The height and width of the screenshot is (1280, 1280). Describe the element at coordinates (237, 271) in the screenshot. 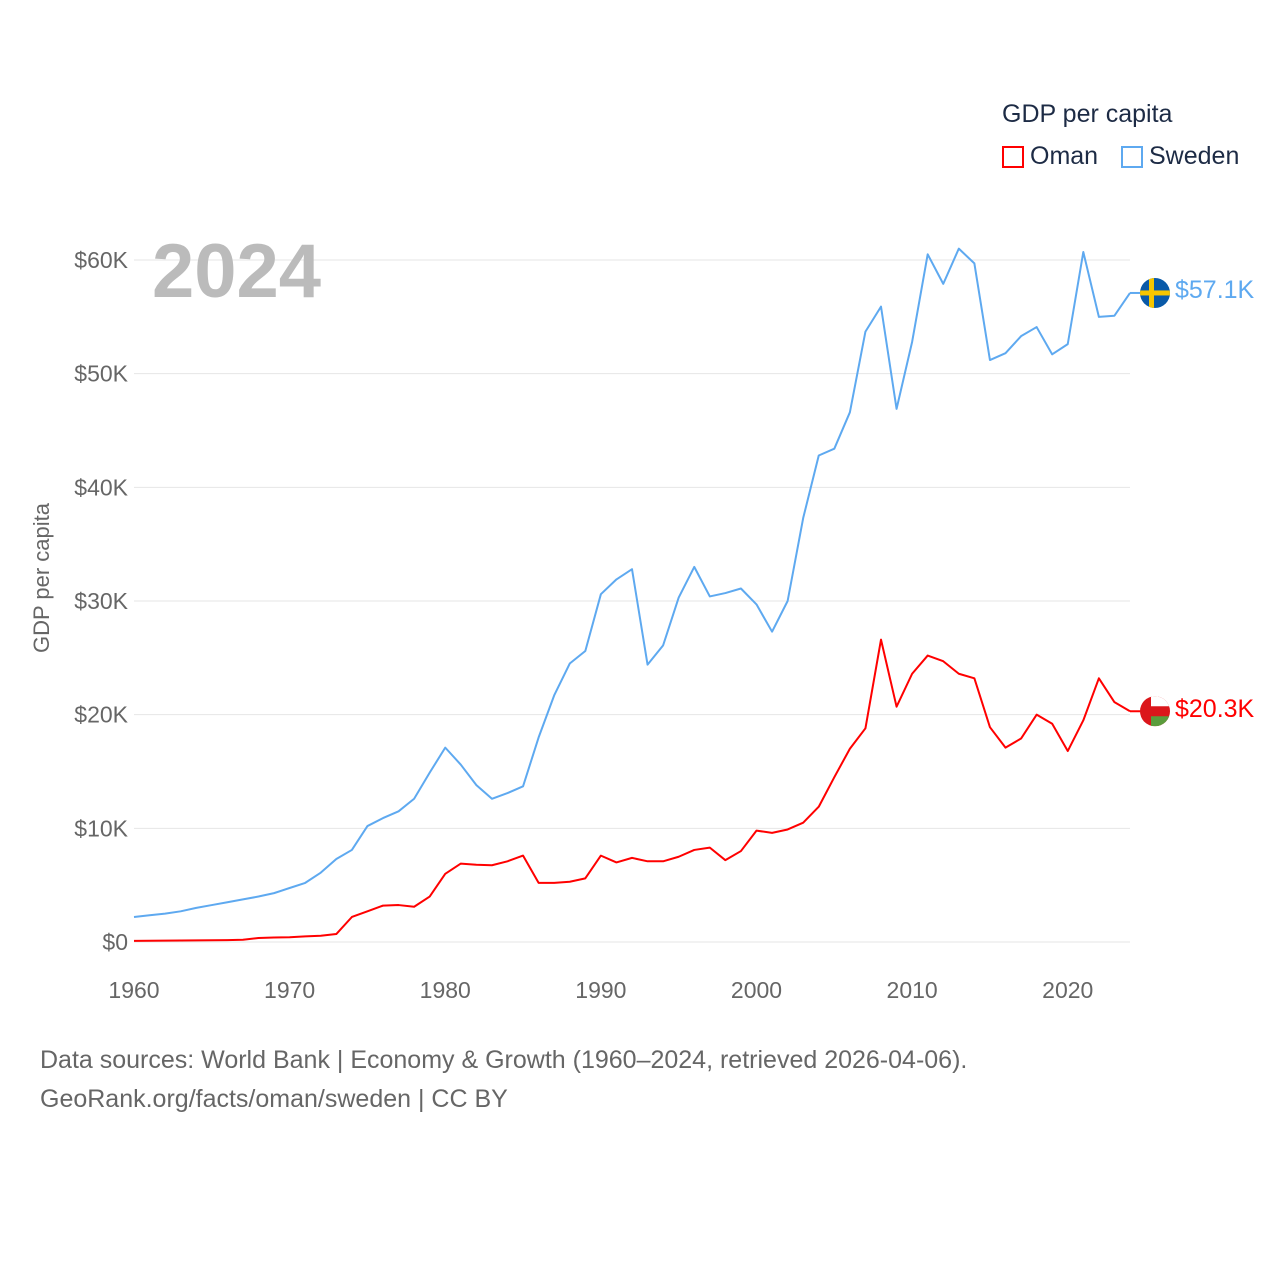

I see `year-label: 2024` at that location.